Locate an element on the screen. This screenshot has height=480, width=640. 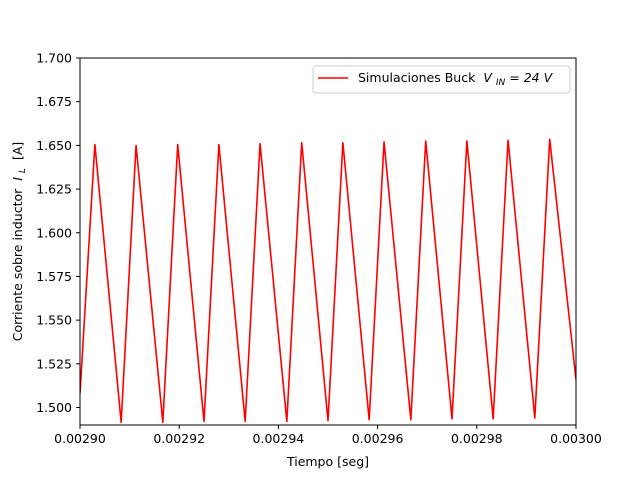
y-tick-label: 1.700 is located at coordinates (54, 58).